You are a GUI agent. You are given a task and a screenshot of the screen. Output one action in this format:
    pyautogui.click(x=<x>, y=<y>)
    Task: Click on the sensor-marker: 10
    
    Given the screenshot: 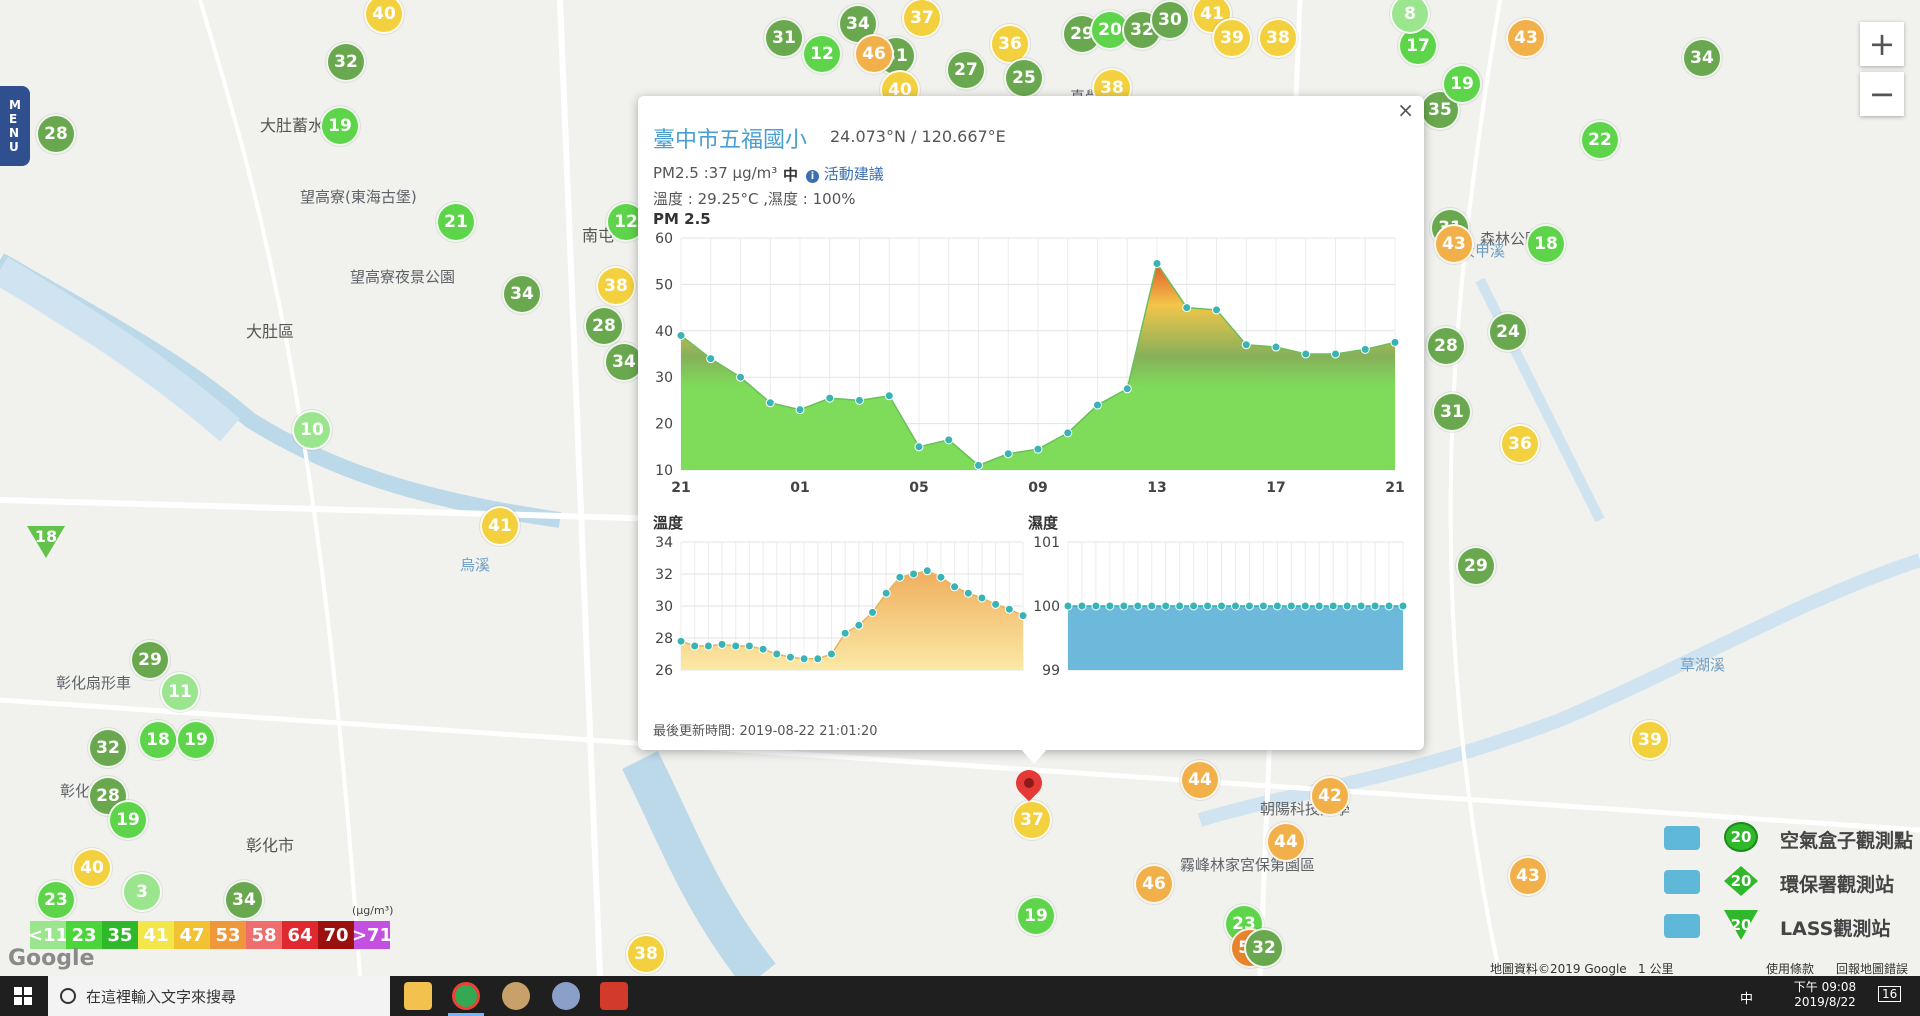 What is the action you would take?
    pyautogui.click(x=312, y=430)
    